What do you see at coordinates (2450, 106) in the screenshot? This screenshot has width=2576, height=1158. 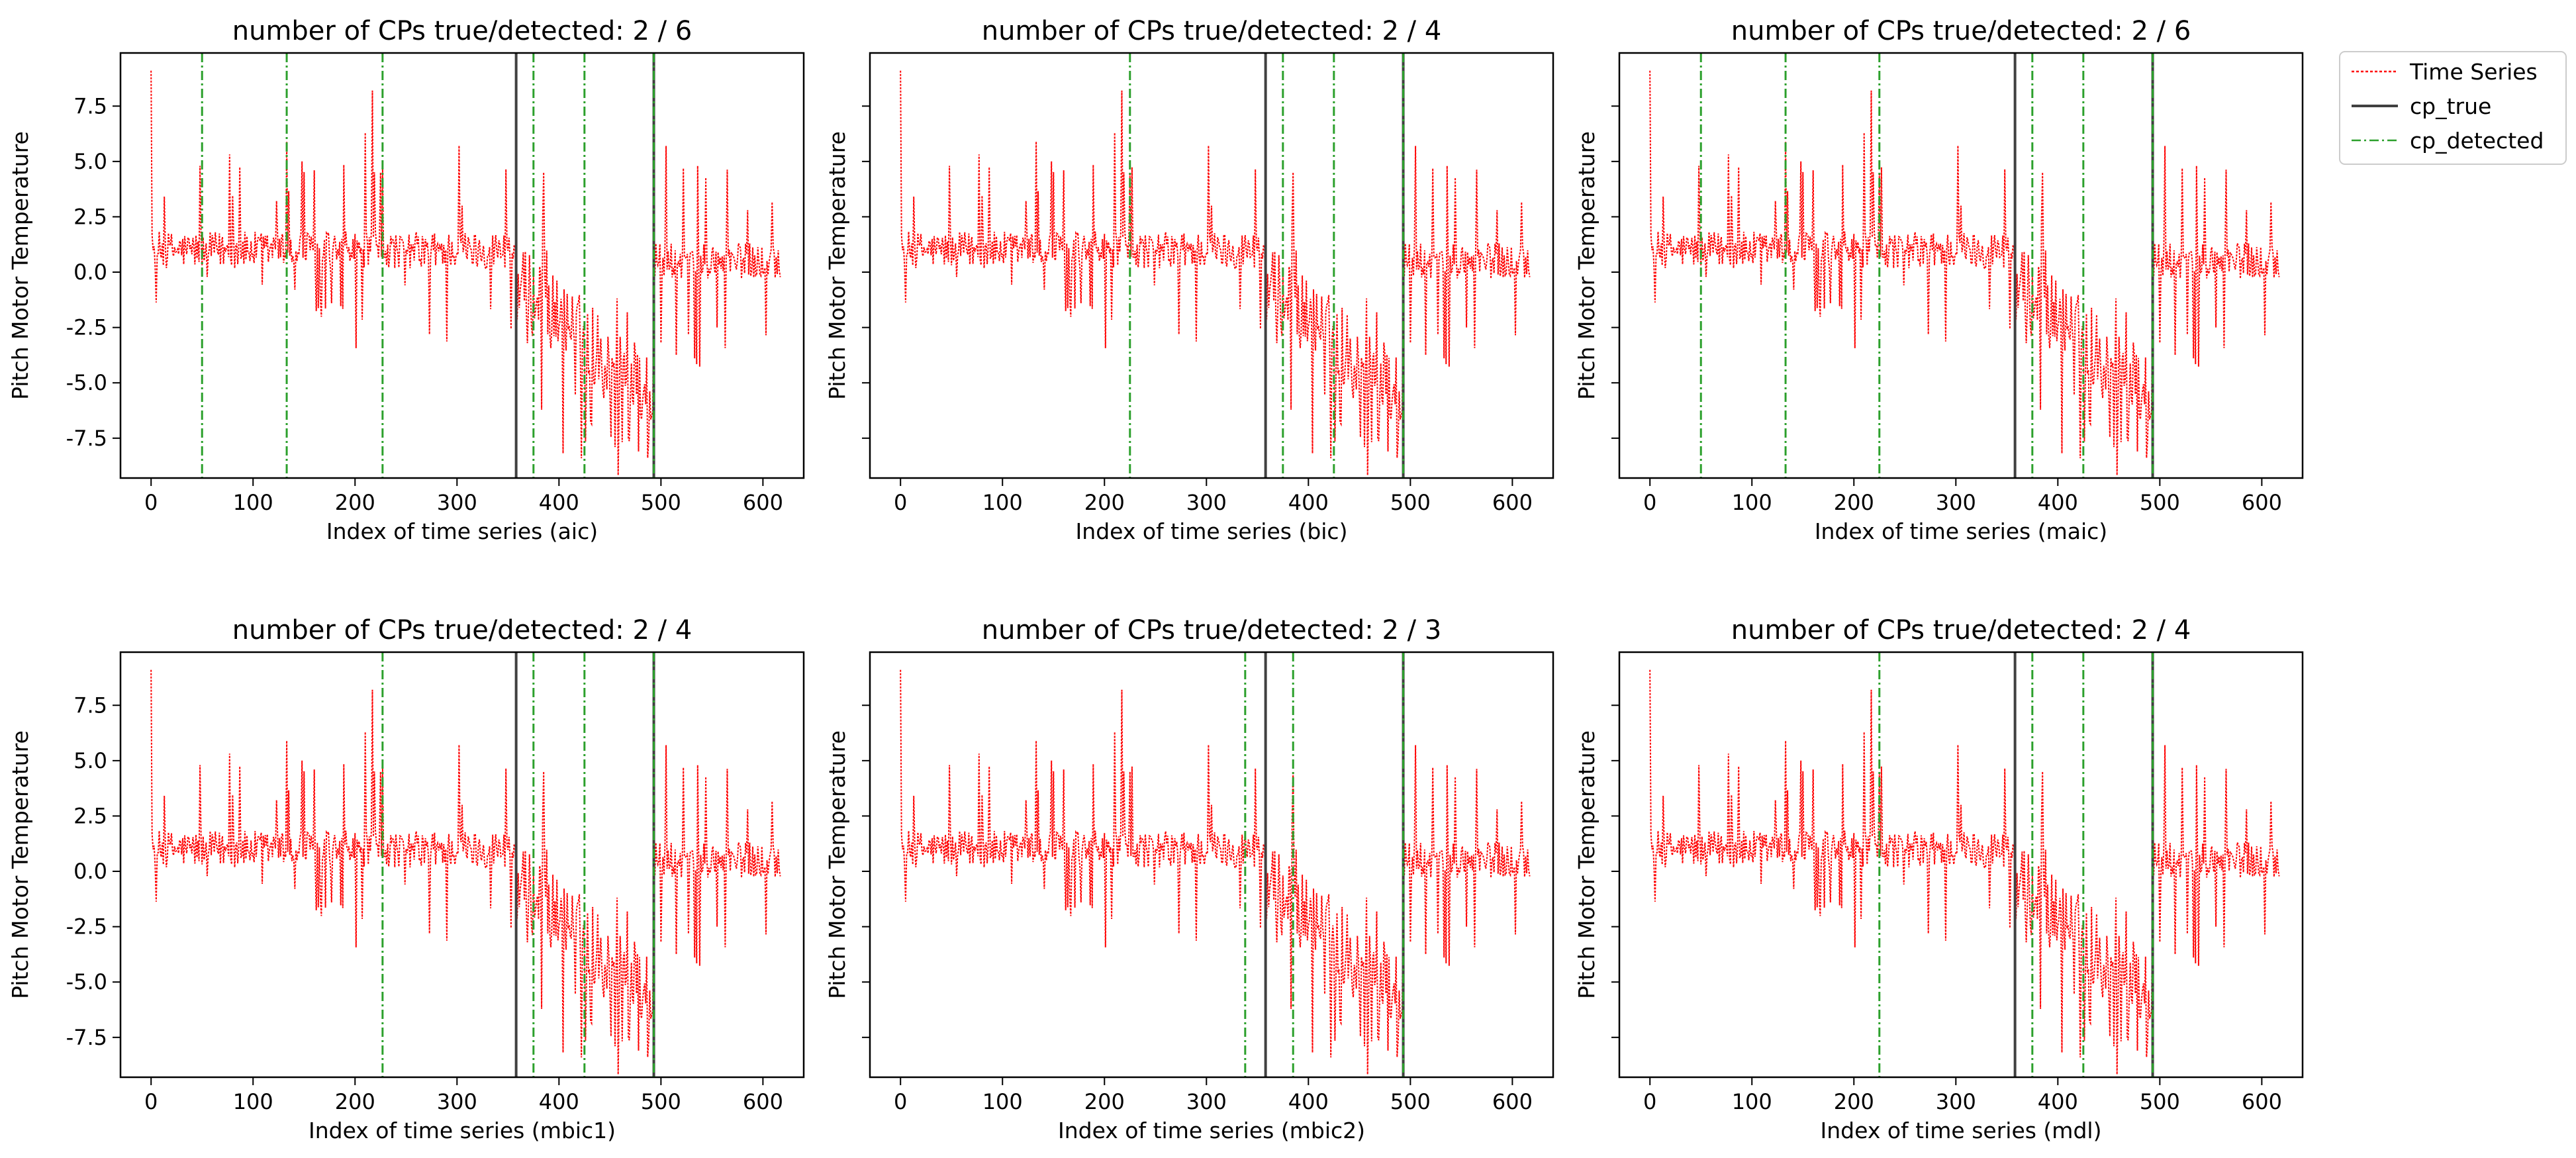 I see `legend-label-cp-true: cp_true` at bounding box center [2450, 106].